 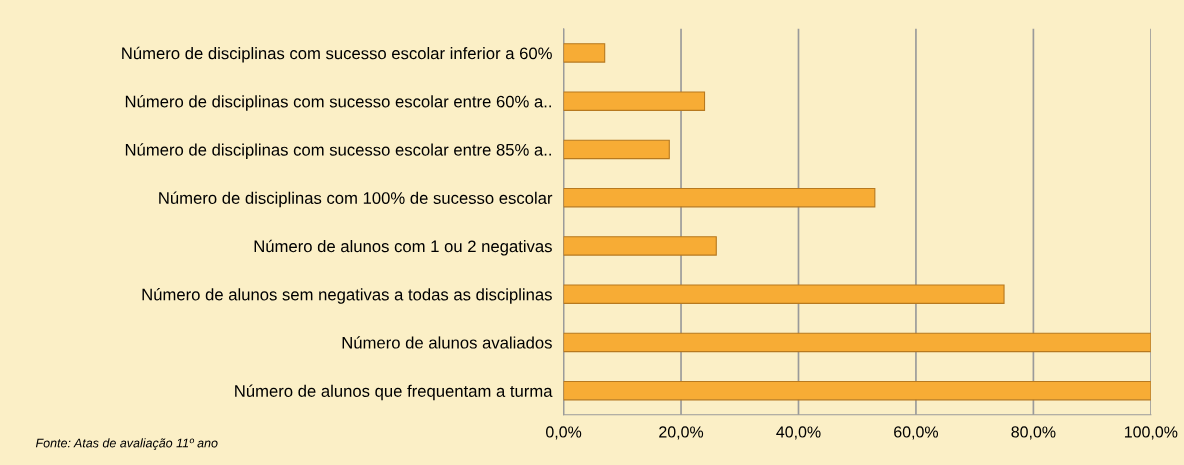 I want to click on x-tick-label: 0,0%, so click(x=564, y=433).